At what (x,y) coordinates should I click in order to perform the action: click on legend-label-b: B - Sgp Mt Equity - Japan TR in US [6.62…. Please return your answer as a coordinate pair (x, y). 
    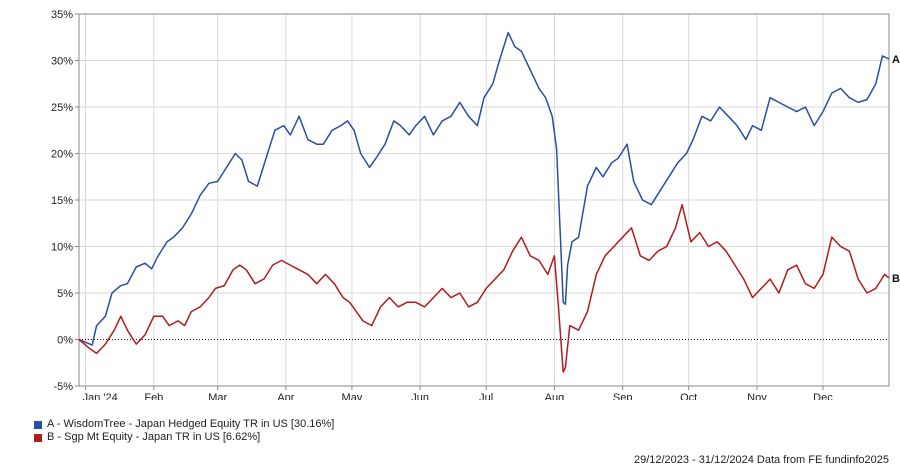
    Looking at the image, I should click on (154, 437).